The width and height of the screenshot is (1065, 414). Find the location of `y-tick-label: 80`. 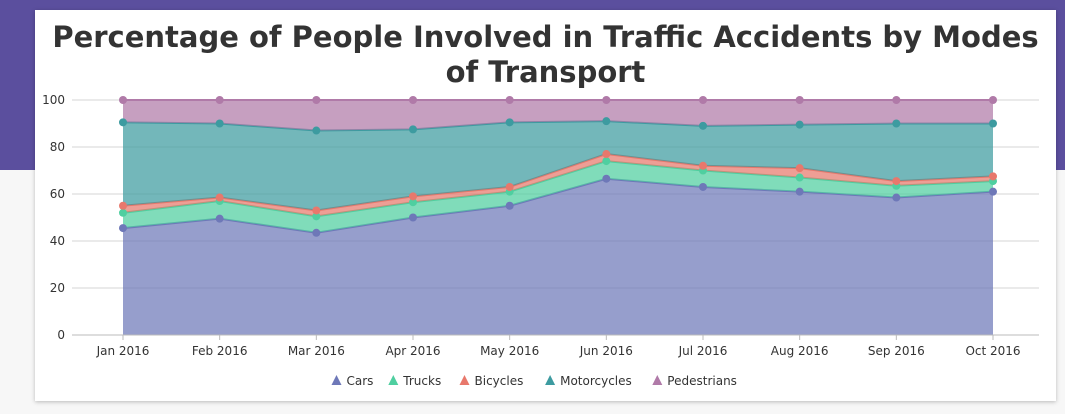

y-tick-label: 80 is located at coordinates (57, 147).